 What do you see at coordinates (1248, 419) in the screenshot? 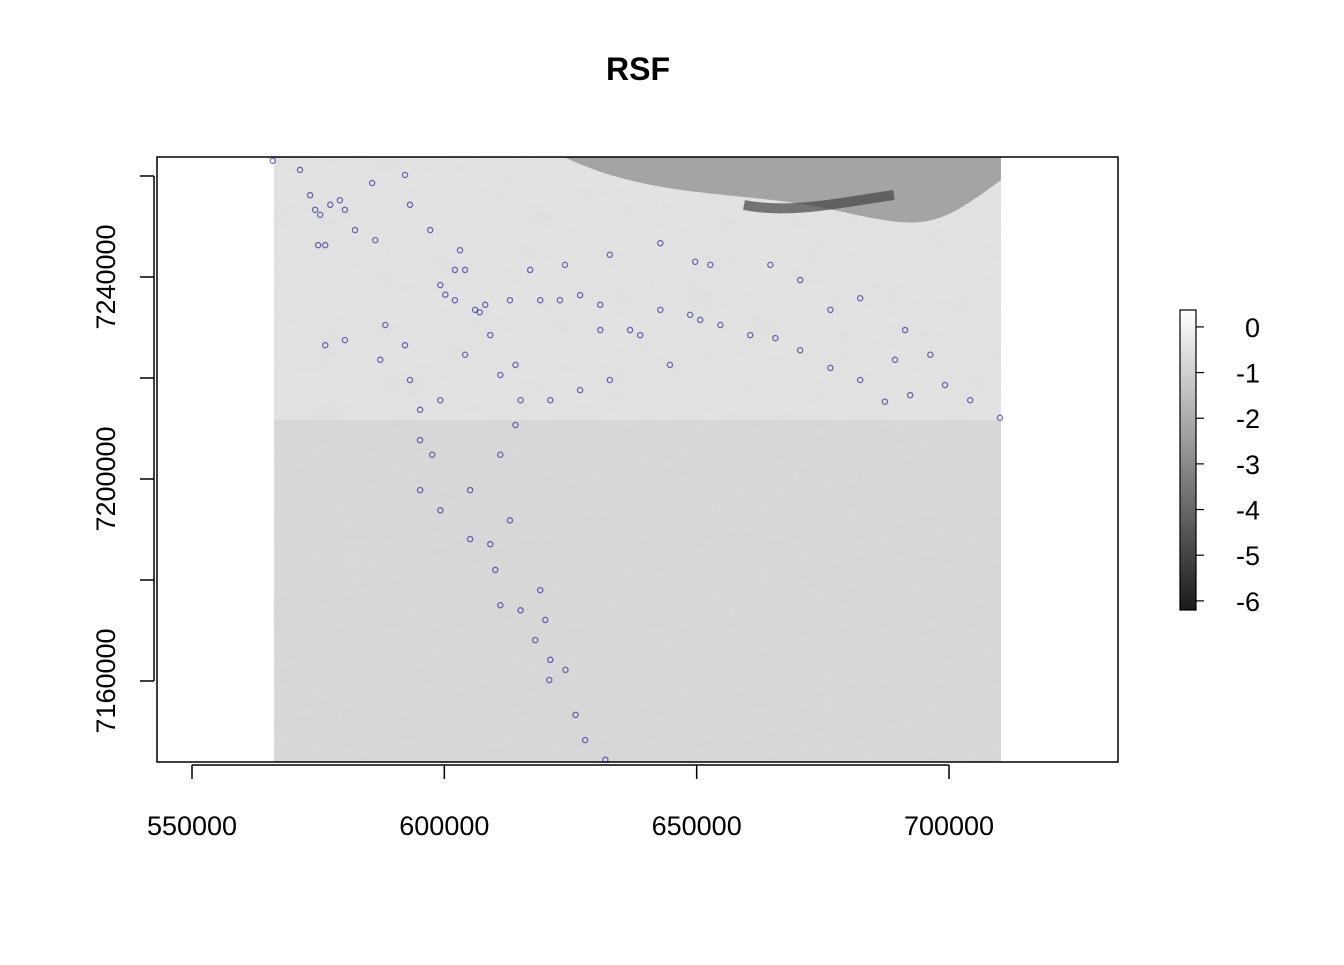
I see `colorbar-tick-label: -2` at bounding box center [1248, 419].